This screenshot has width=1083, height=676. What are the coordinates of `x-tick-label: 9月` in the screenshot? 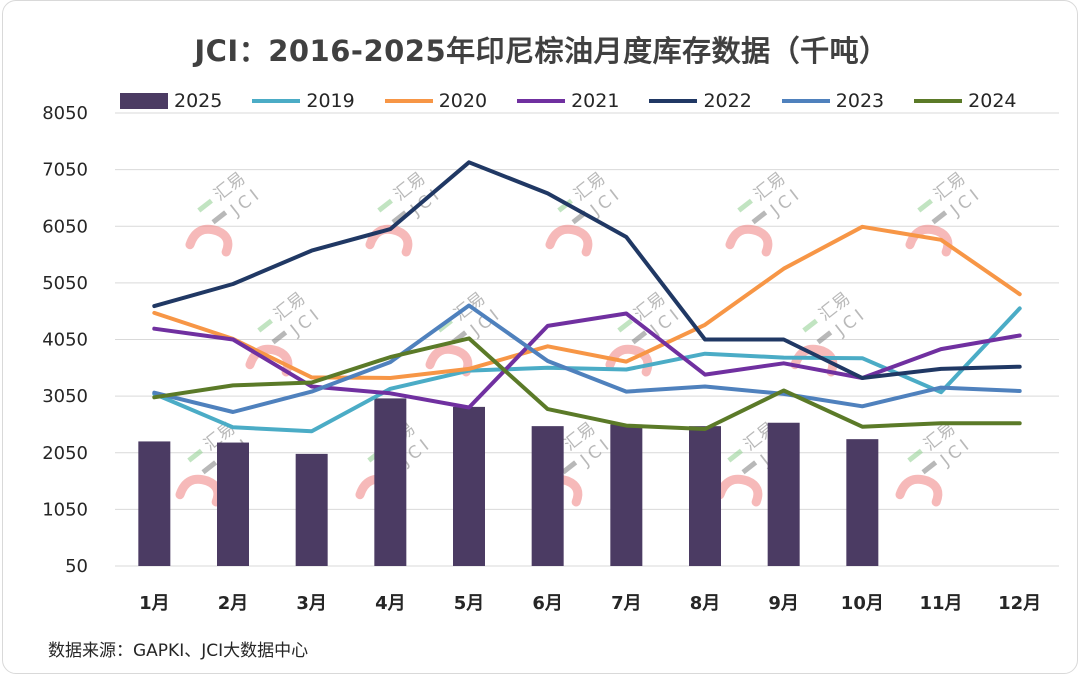 It's located at (783, 603).